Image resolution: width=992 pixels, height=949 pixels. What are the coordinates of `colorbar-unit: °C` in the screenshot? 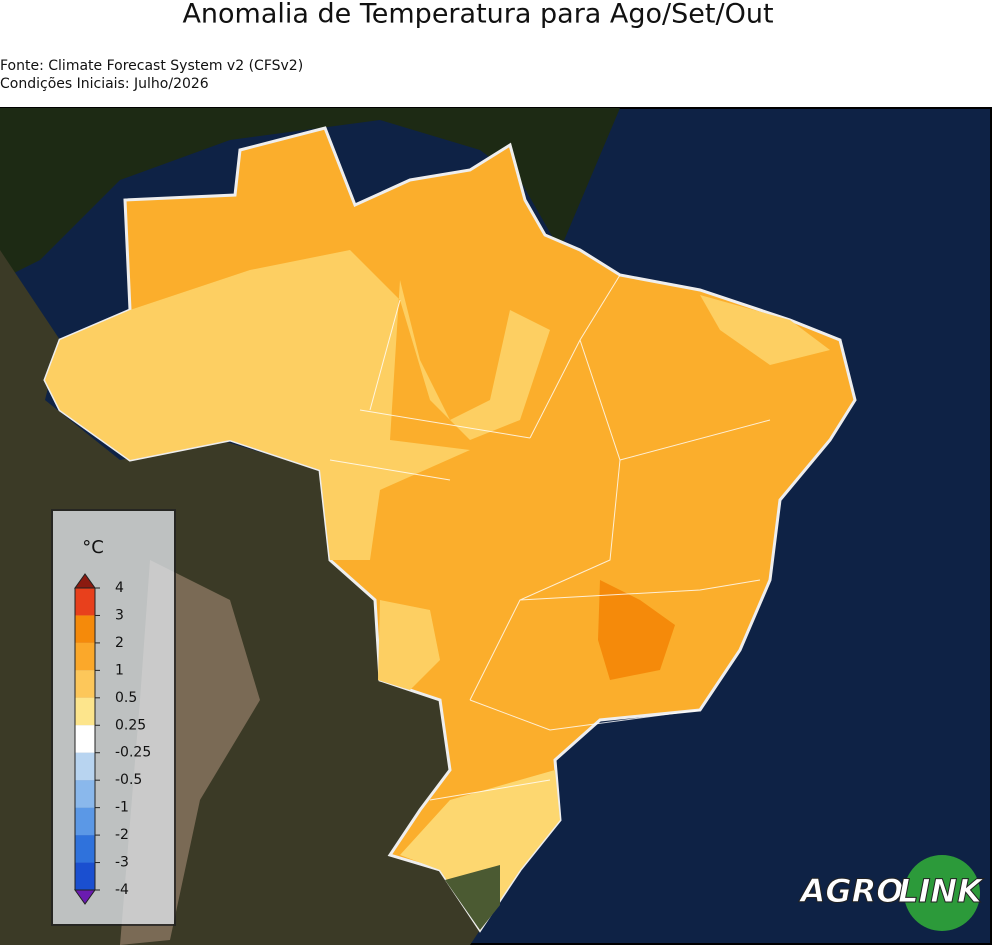 It's located at (93, 547).